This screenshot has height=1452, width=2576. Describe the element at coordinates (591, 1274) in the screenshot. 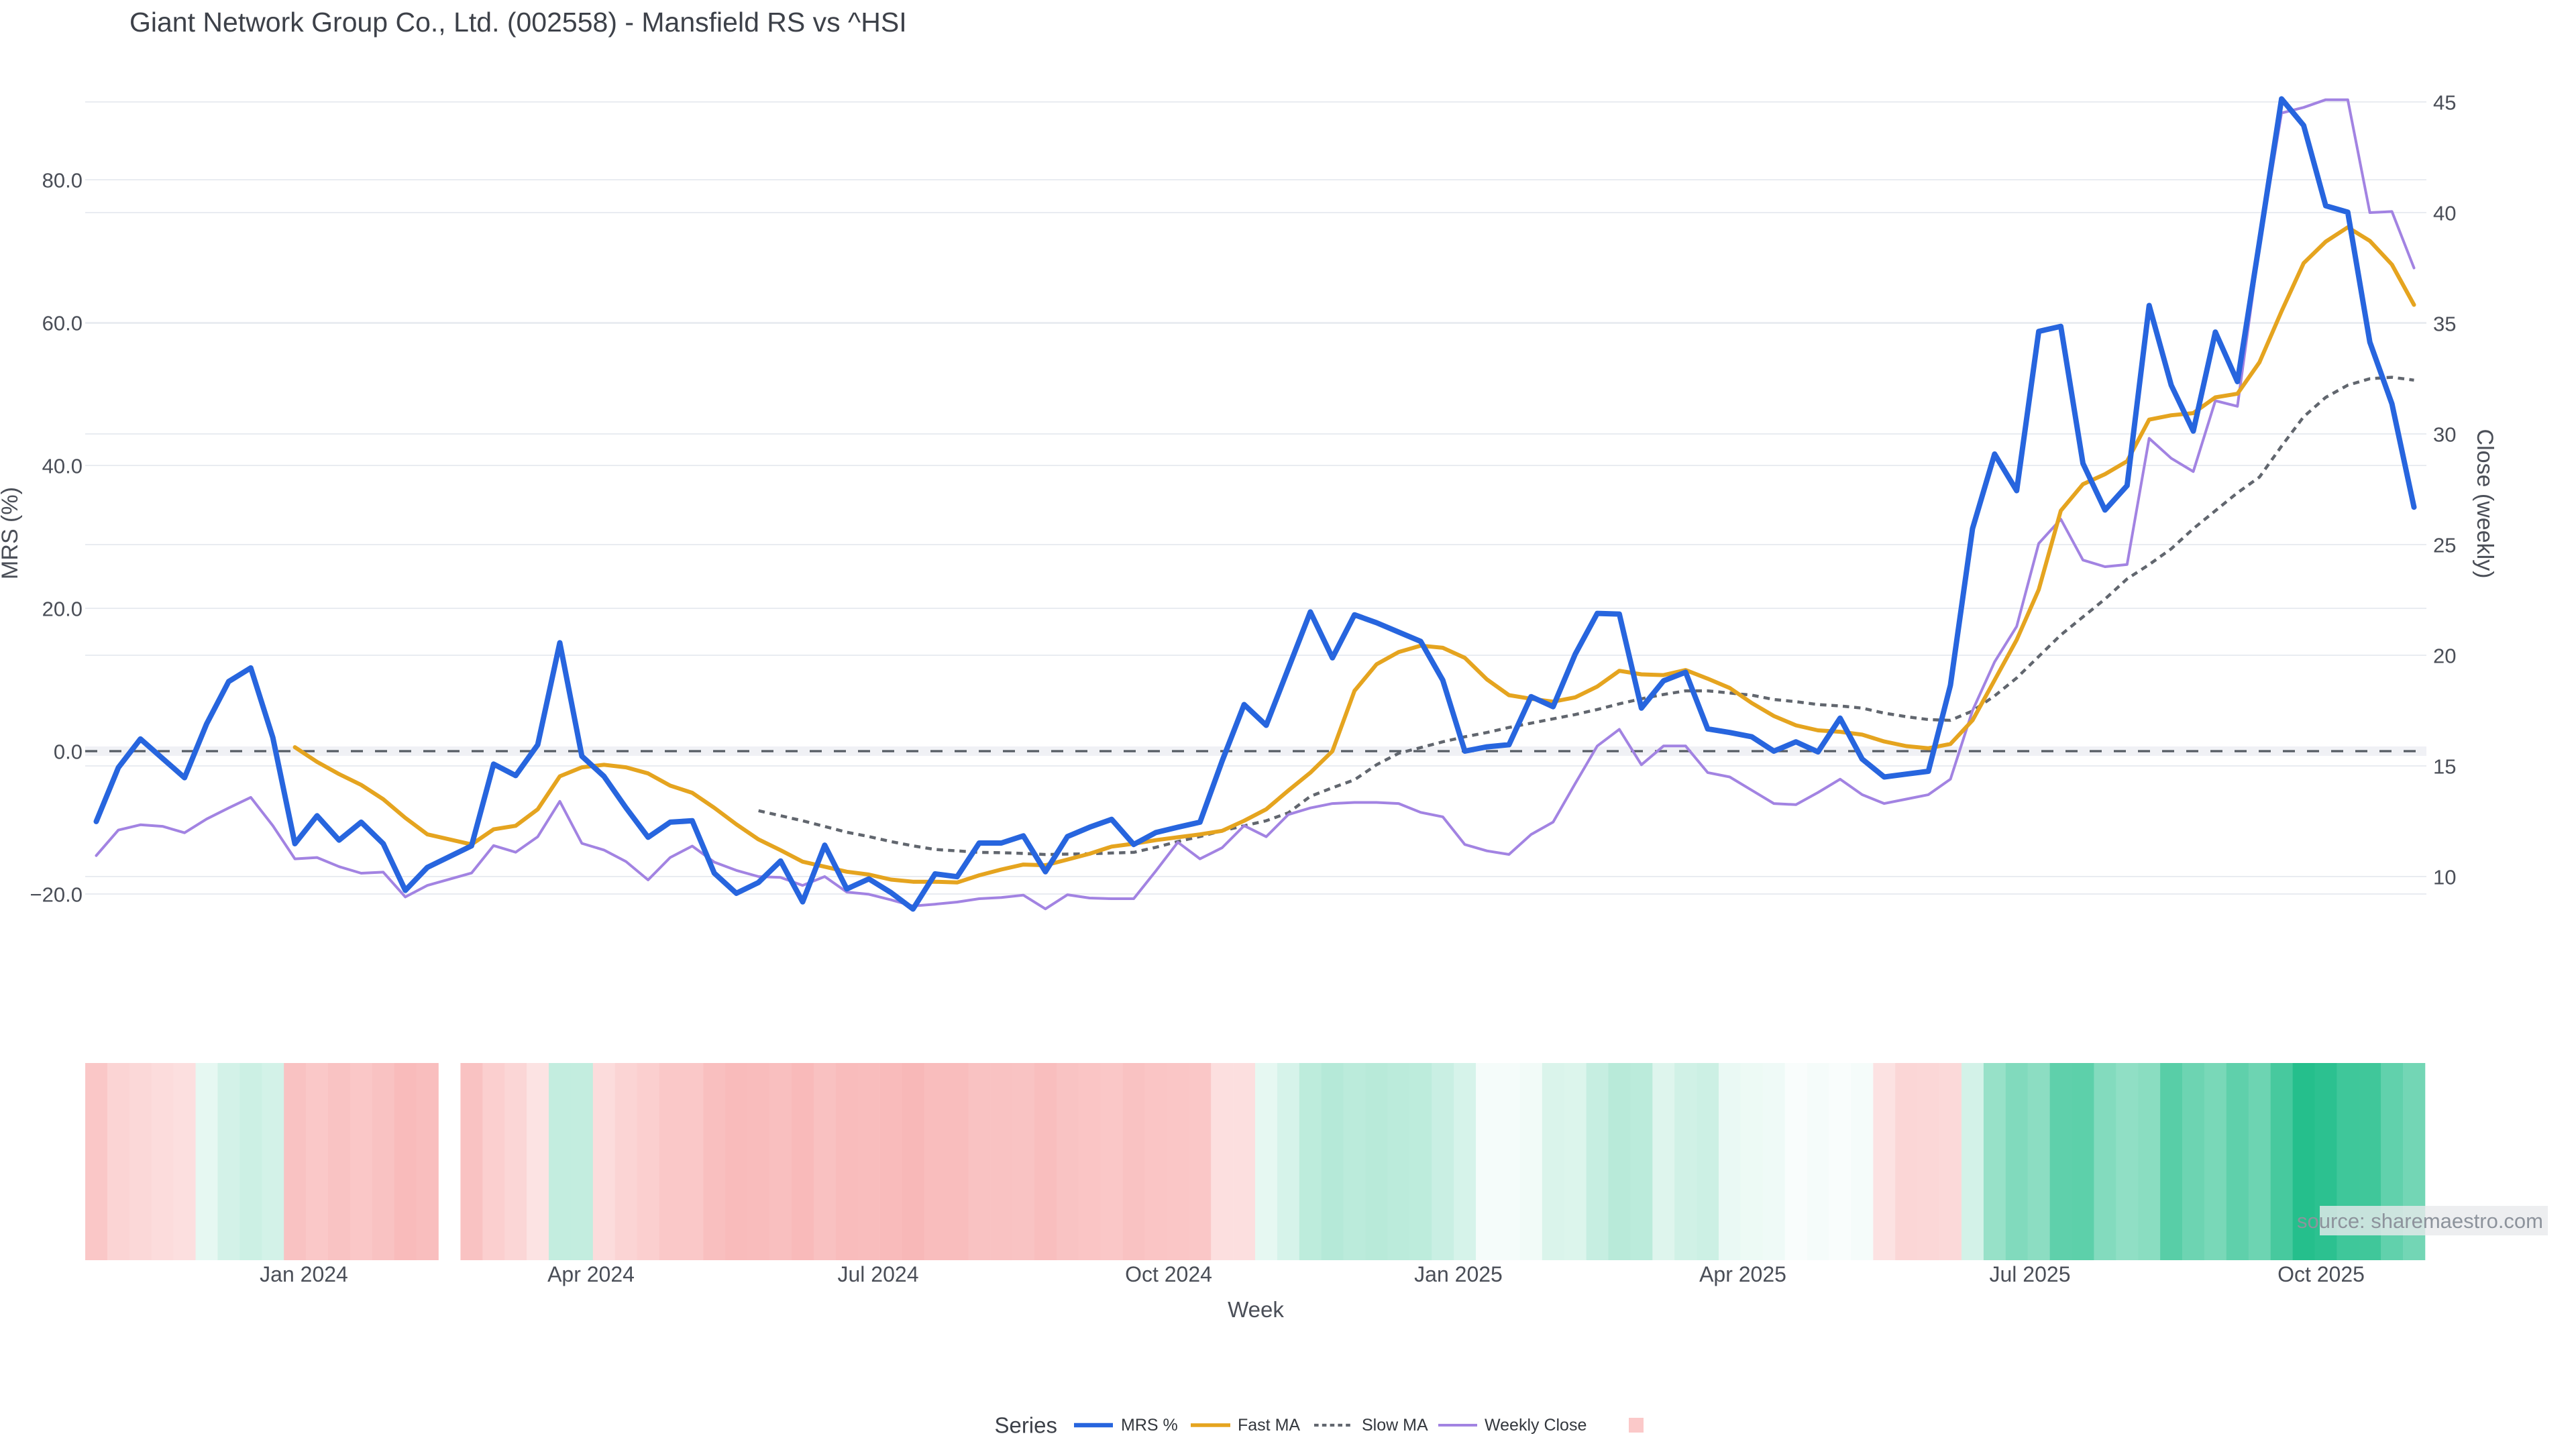

I see `svg-text: Apr 2024` at that location.